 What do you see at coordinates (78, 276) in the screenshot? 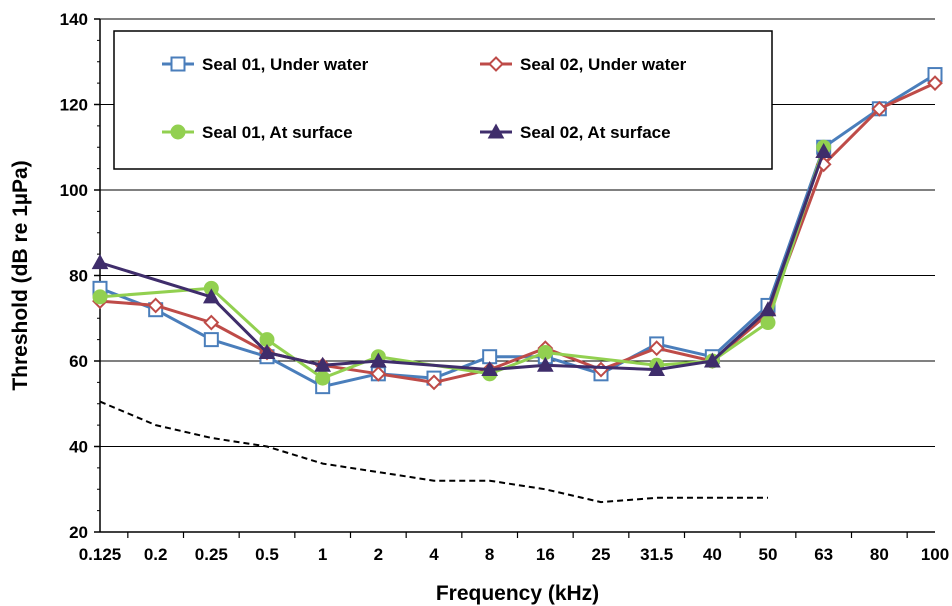
I see `y-tick-label: 80` at bounding box center [78, 276].